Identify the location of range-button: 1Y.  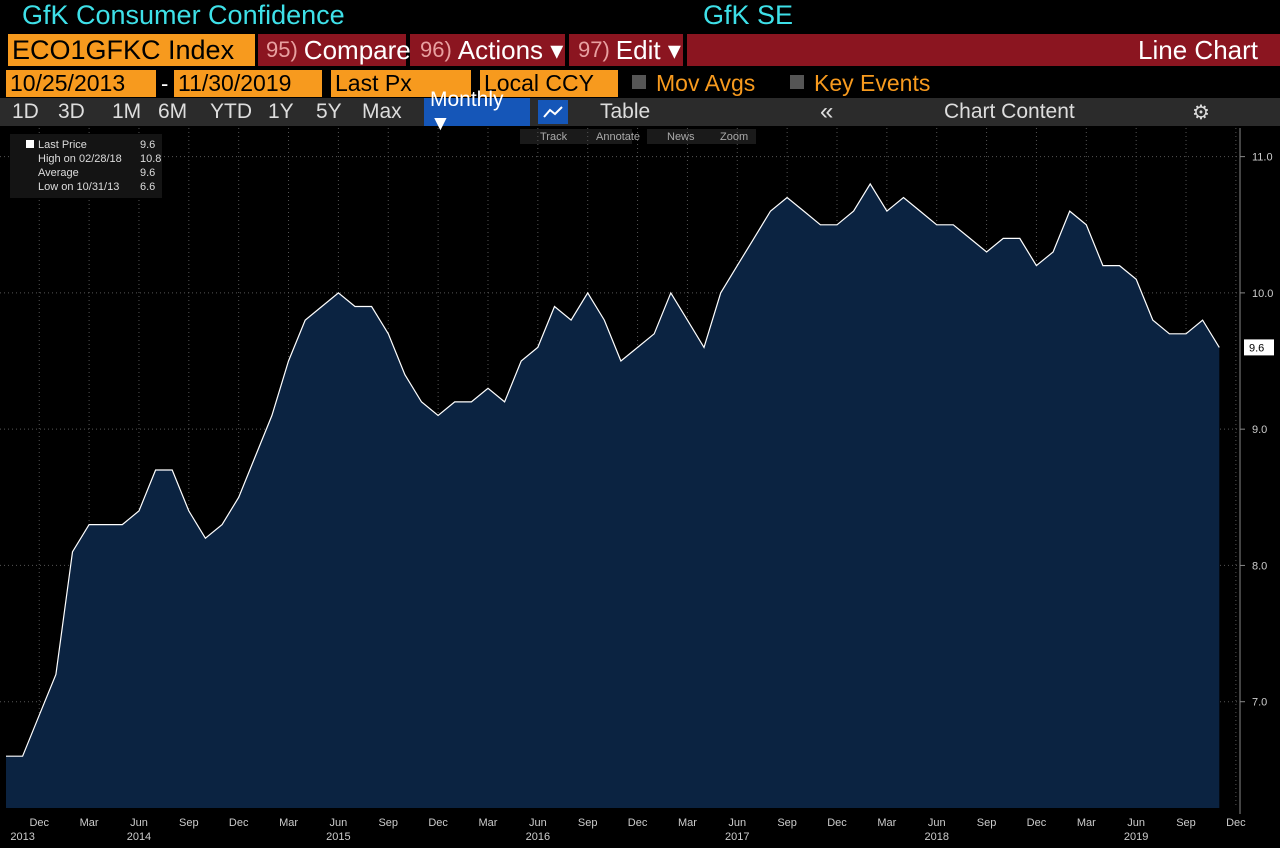
(281, 111).